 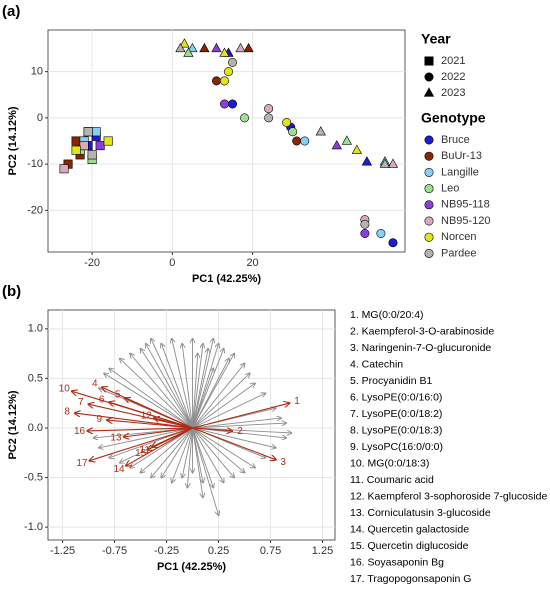 I want to click on x-tick-label: -20, so click(x=92, y=263).